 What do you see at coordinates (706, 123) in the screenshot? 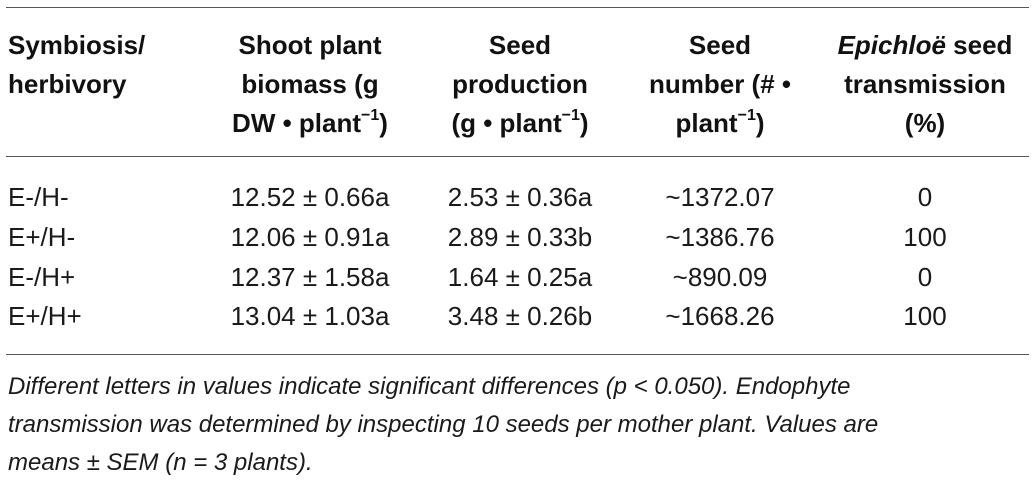
I see `header-text: plant` at bounding box center [706, 123].